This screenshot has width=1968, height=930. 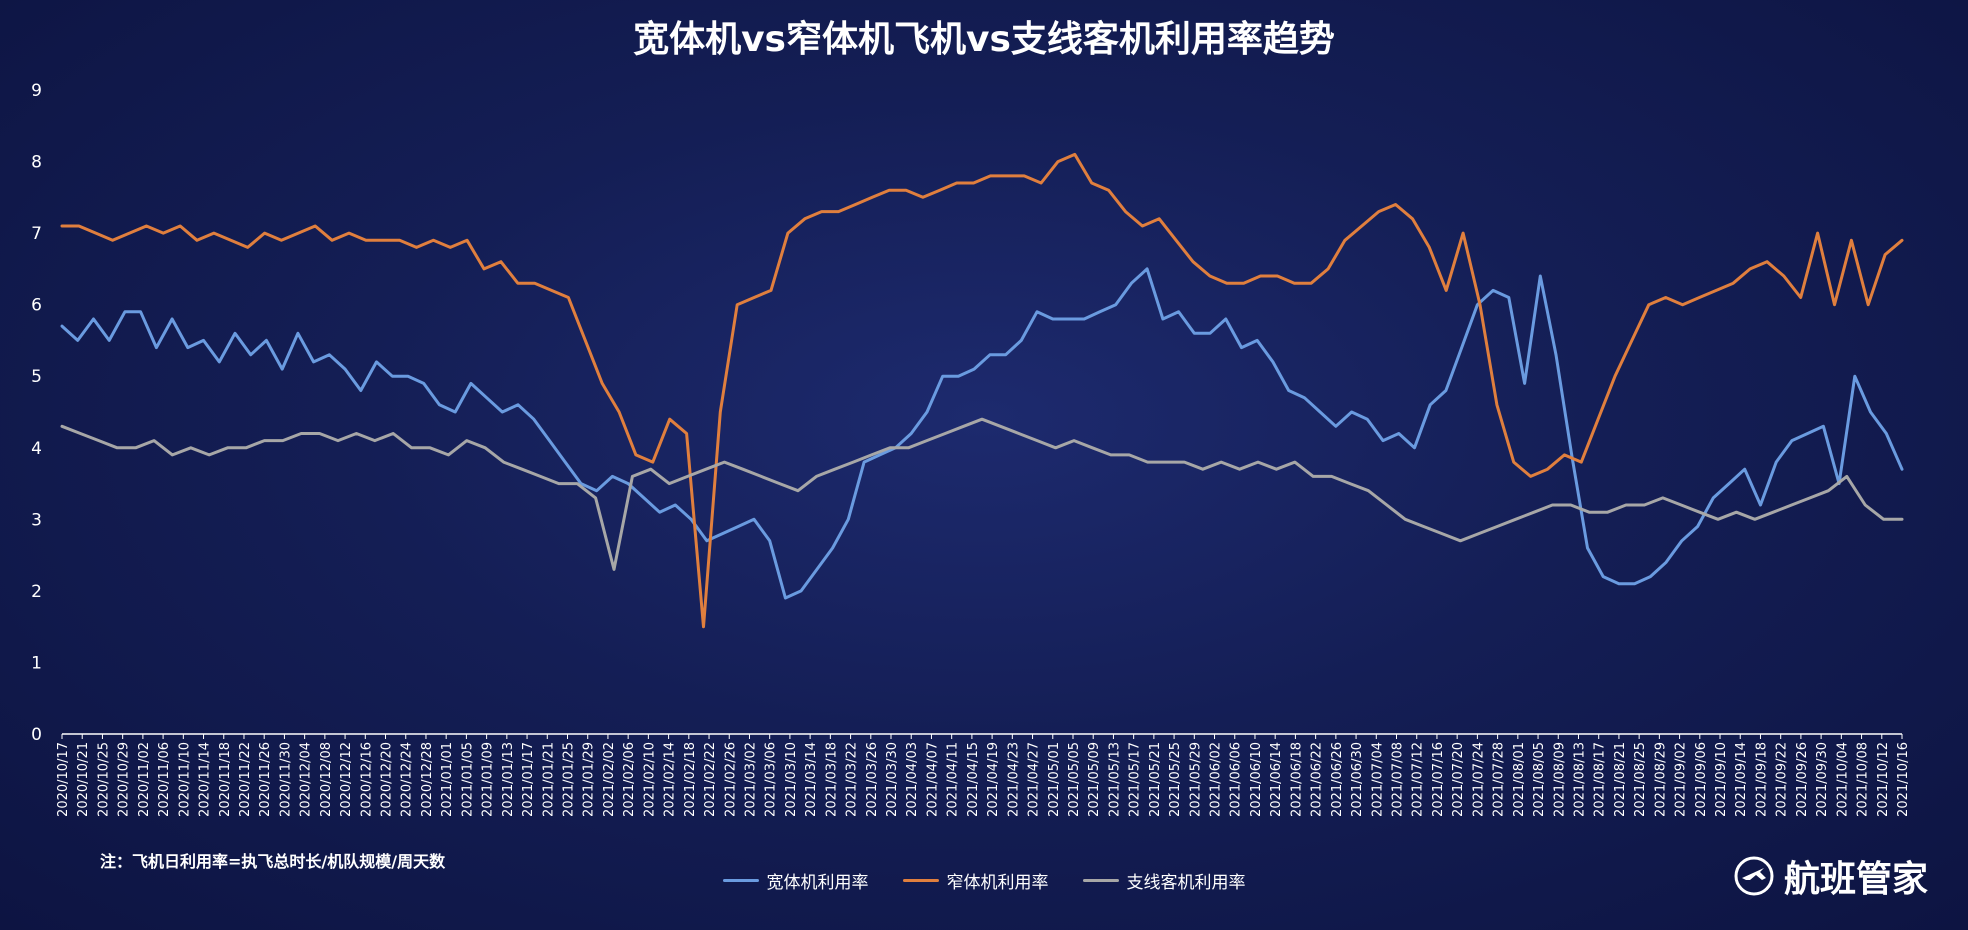 I want to click on x-tick-label: 2021/08/21, so click(x=1620, y=779).